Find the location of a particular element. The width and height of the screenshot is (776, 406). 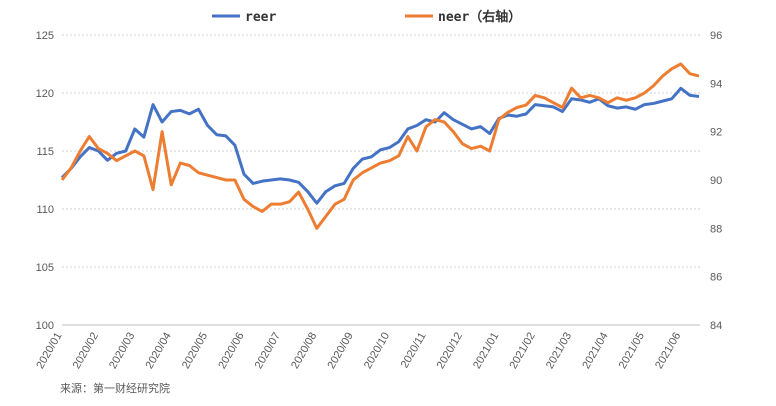

legend-label: reer is located at coordinates (260, 17).